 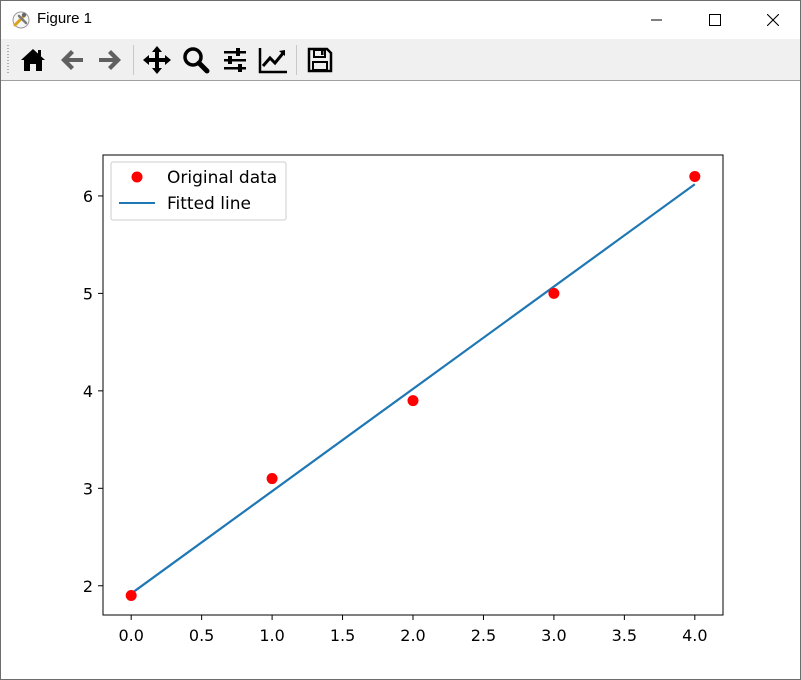 I want to click on sliders-icon, so click(x=235, y=60).